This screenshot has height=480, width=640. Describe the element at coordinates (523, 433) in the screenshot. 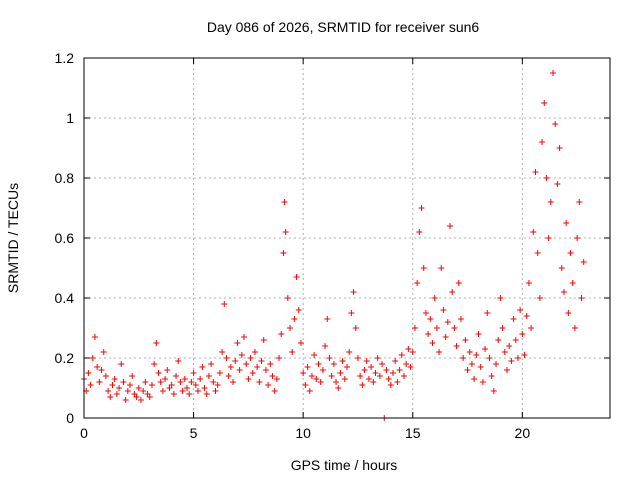

I see `x-tick-label: 20` at that location.